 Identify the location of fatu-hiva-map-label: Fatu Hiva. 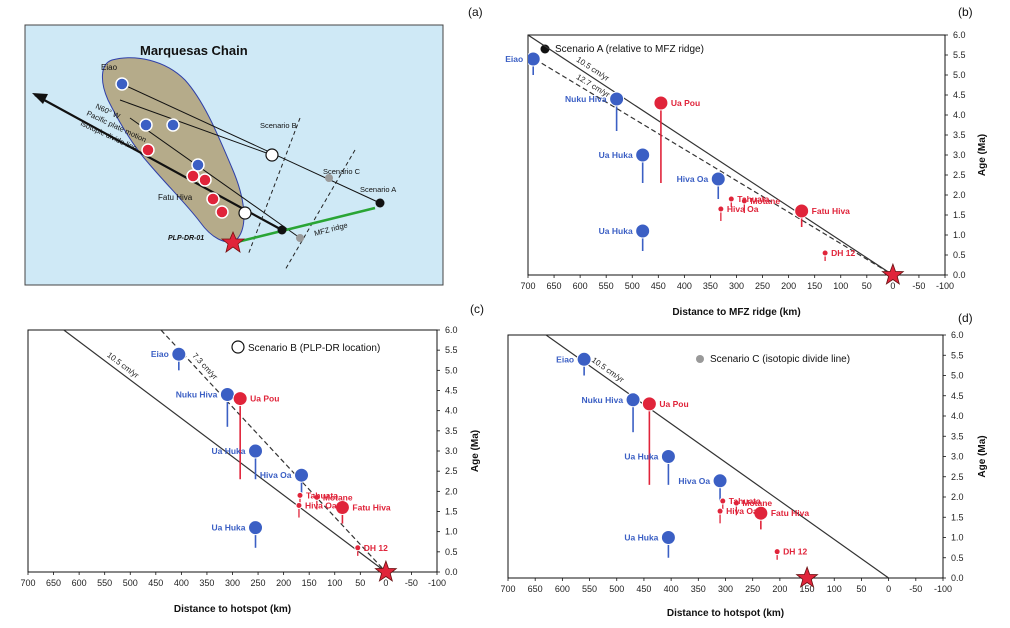
(175, 197).